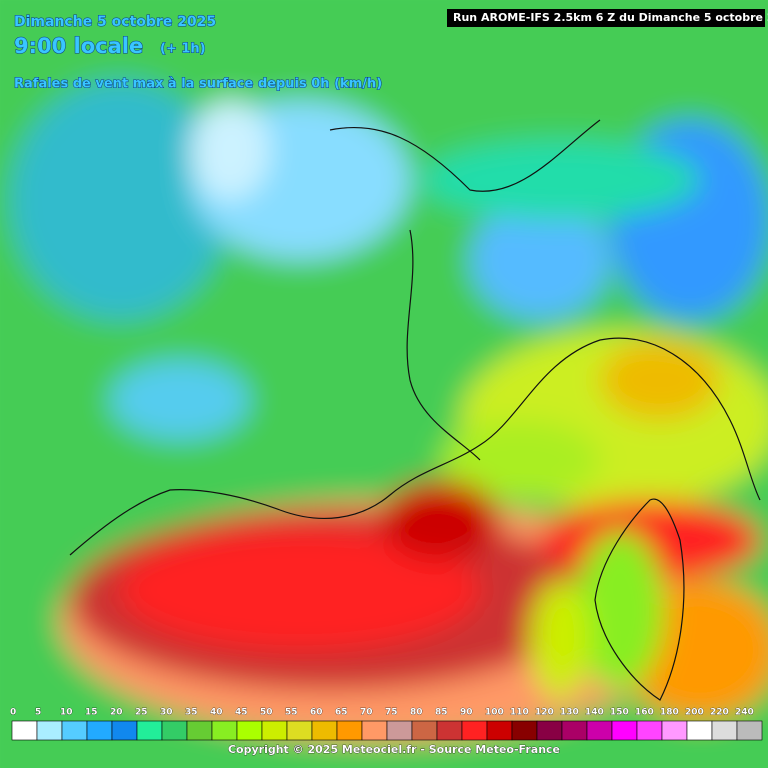  I want to click on legend-label: 200, so click(694, 713).